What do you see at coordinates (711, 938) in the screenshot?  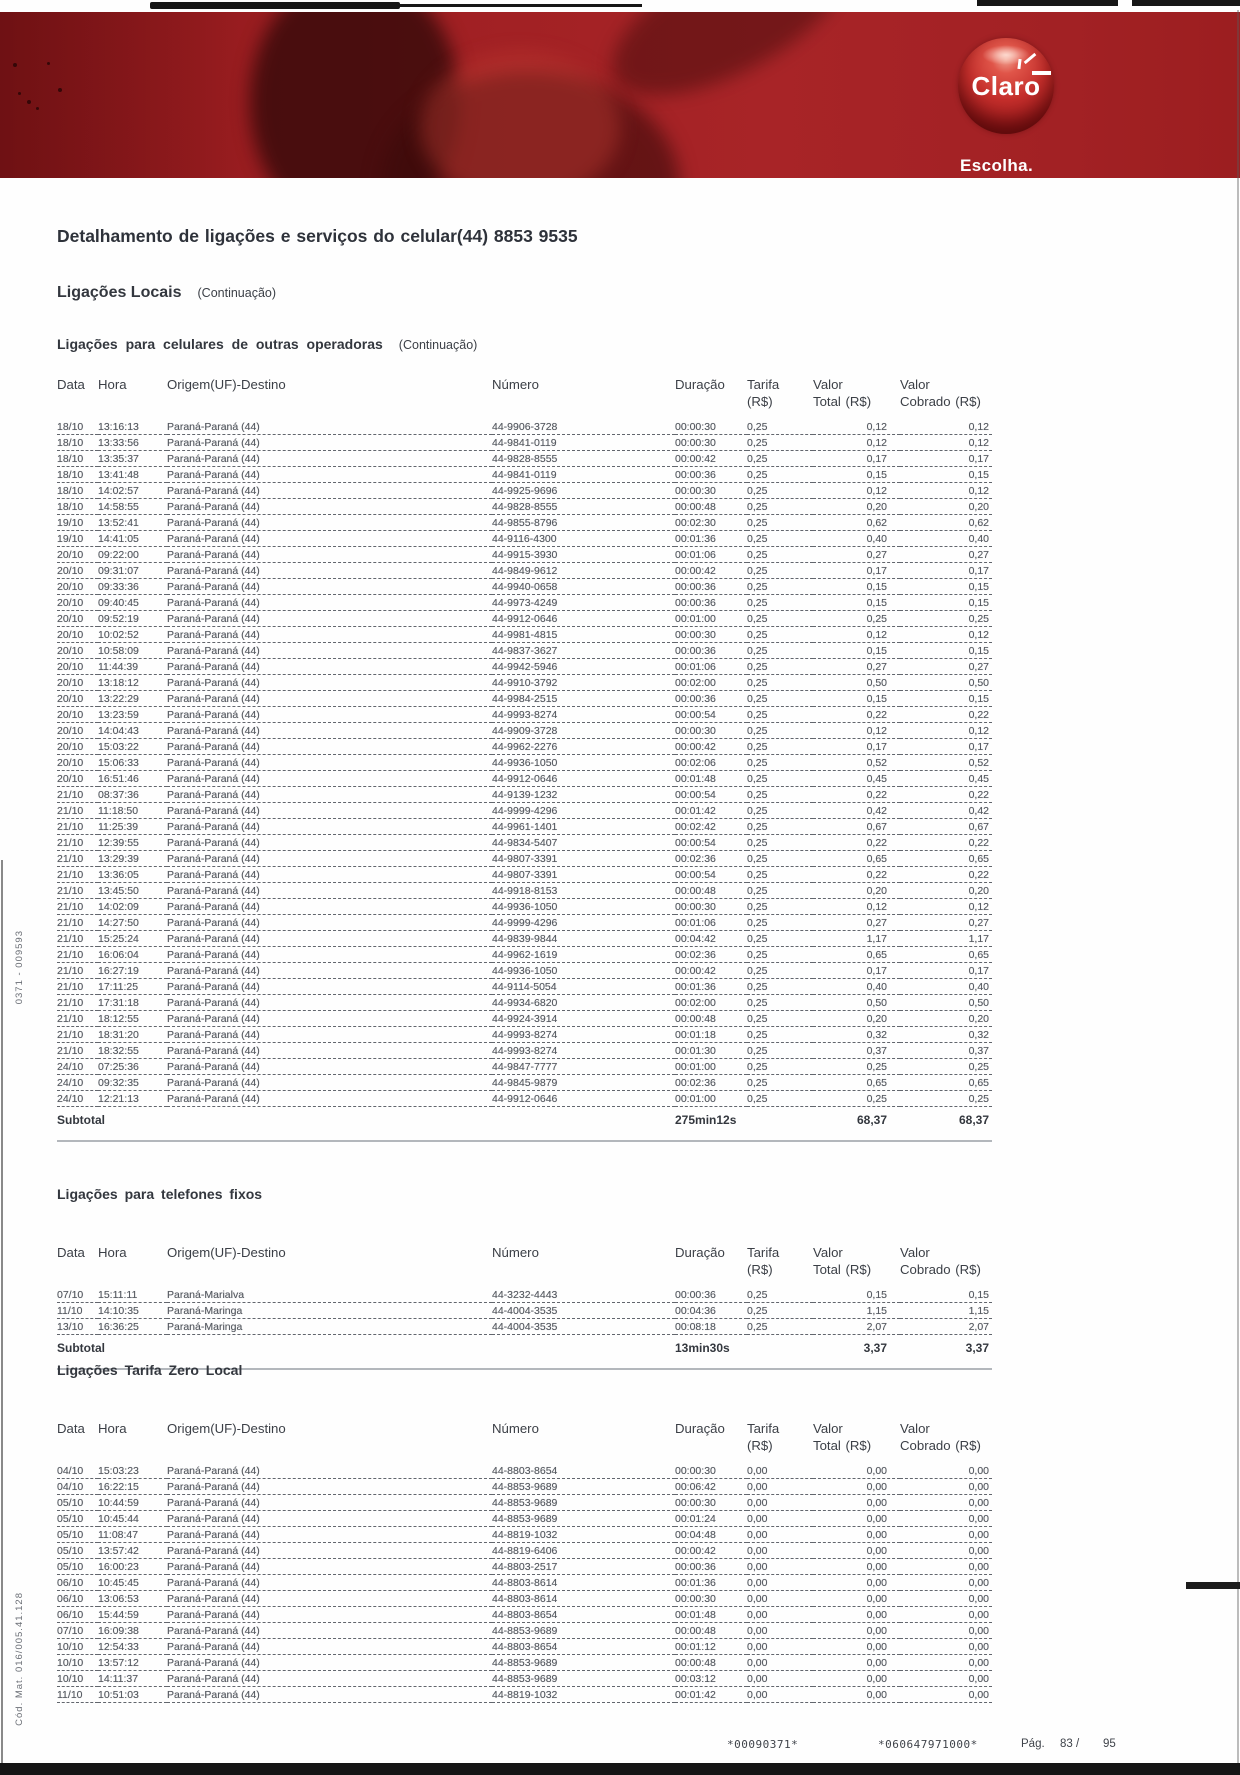 I see `call-duration: 00:04:42` at bounding box center [711, 938].